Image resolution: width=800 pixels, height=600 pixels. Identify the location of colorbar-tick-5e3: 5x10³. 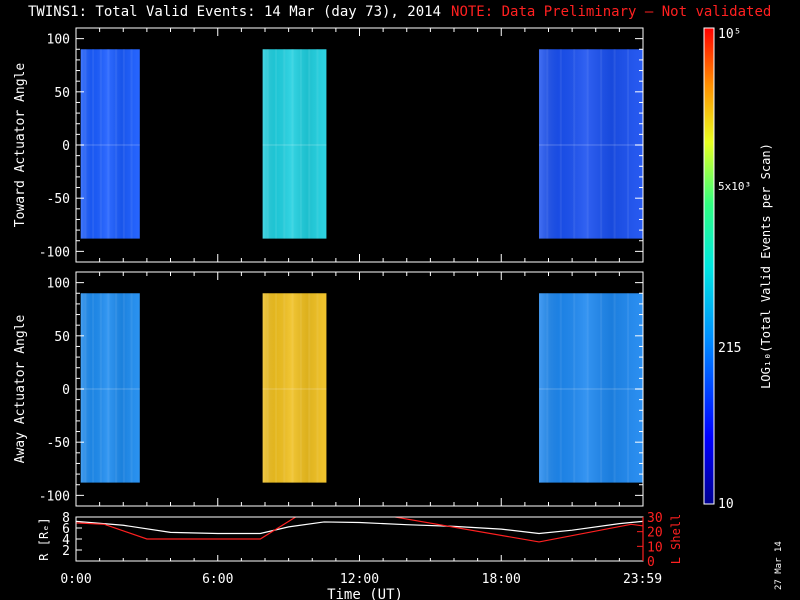
(734, 186).